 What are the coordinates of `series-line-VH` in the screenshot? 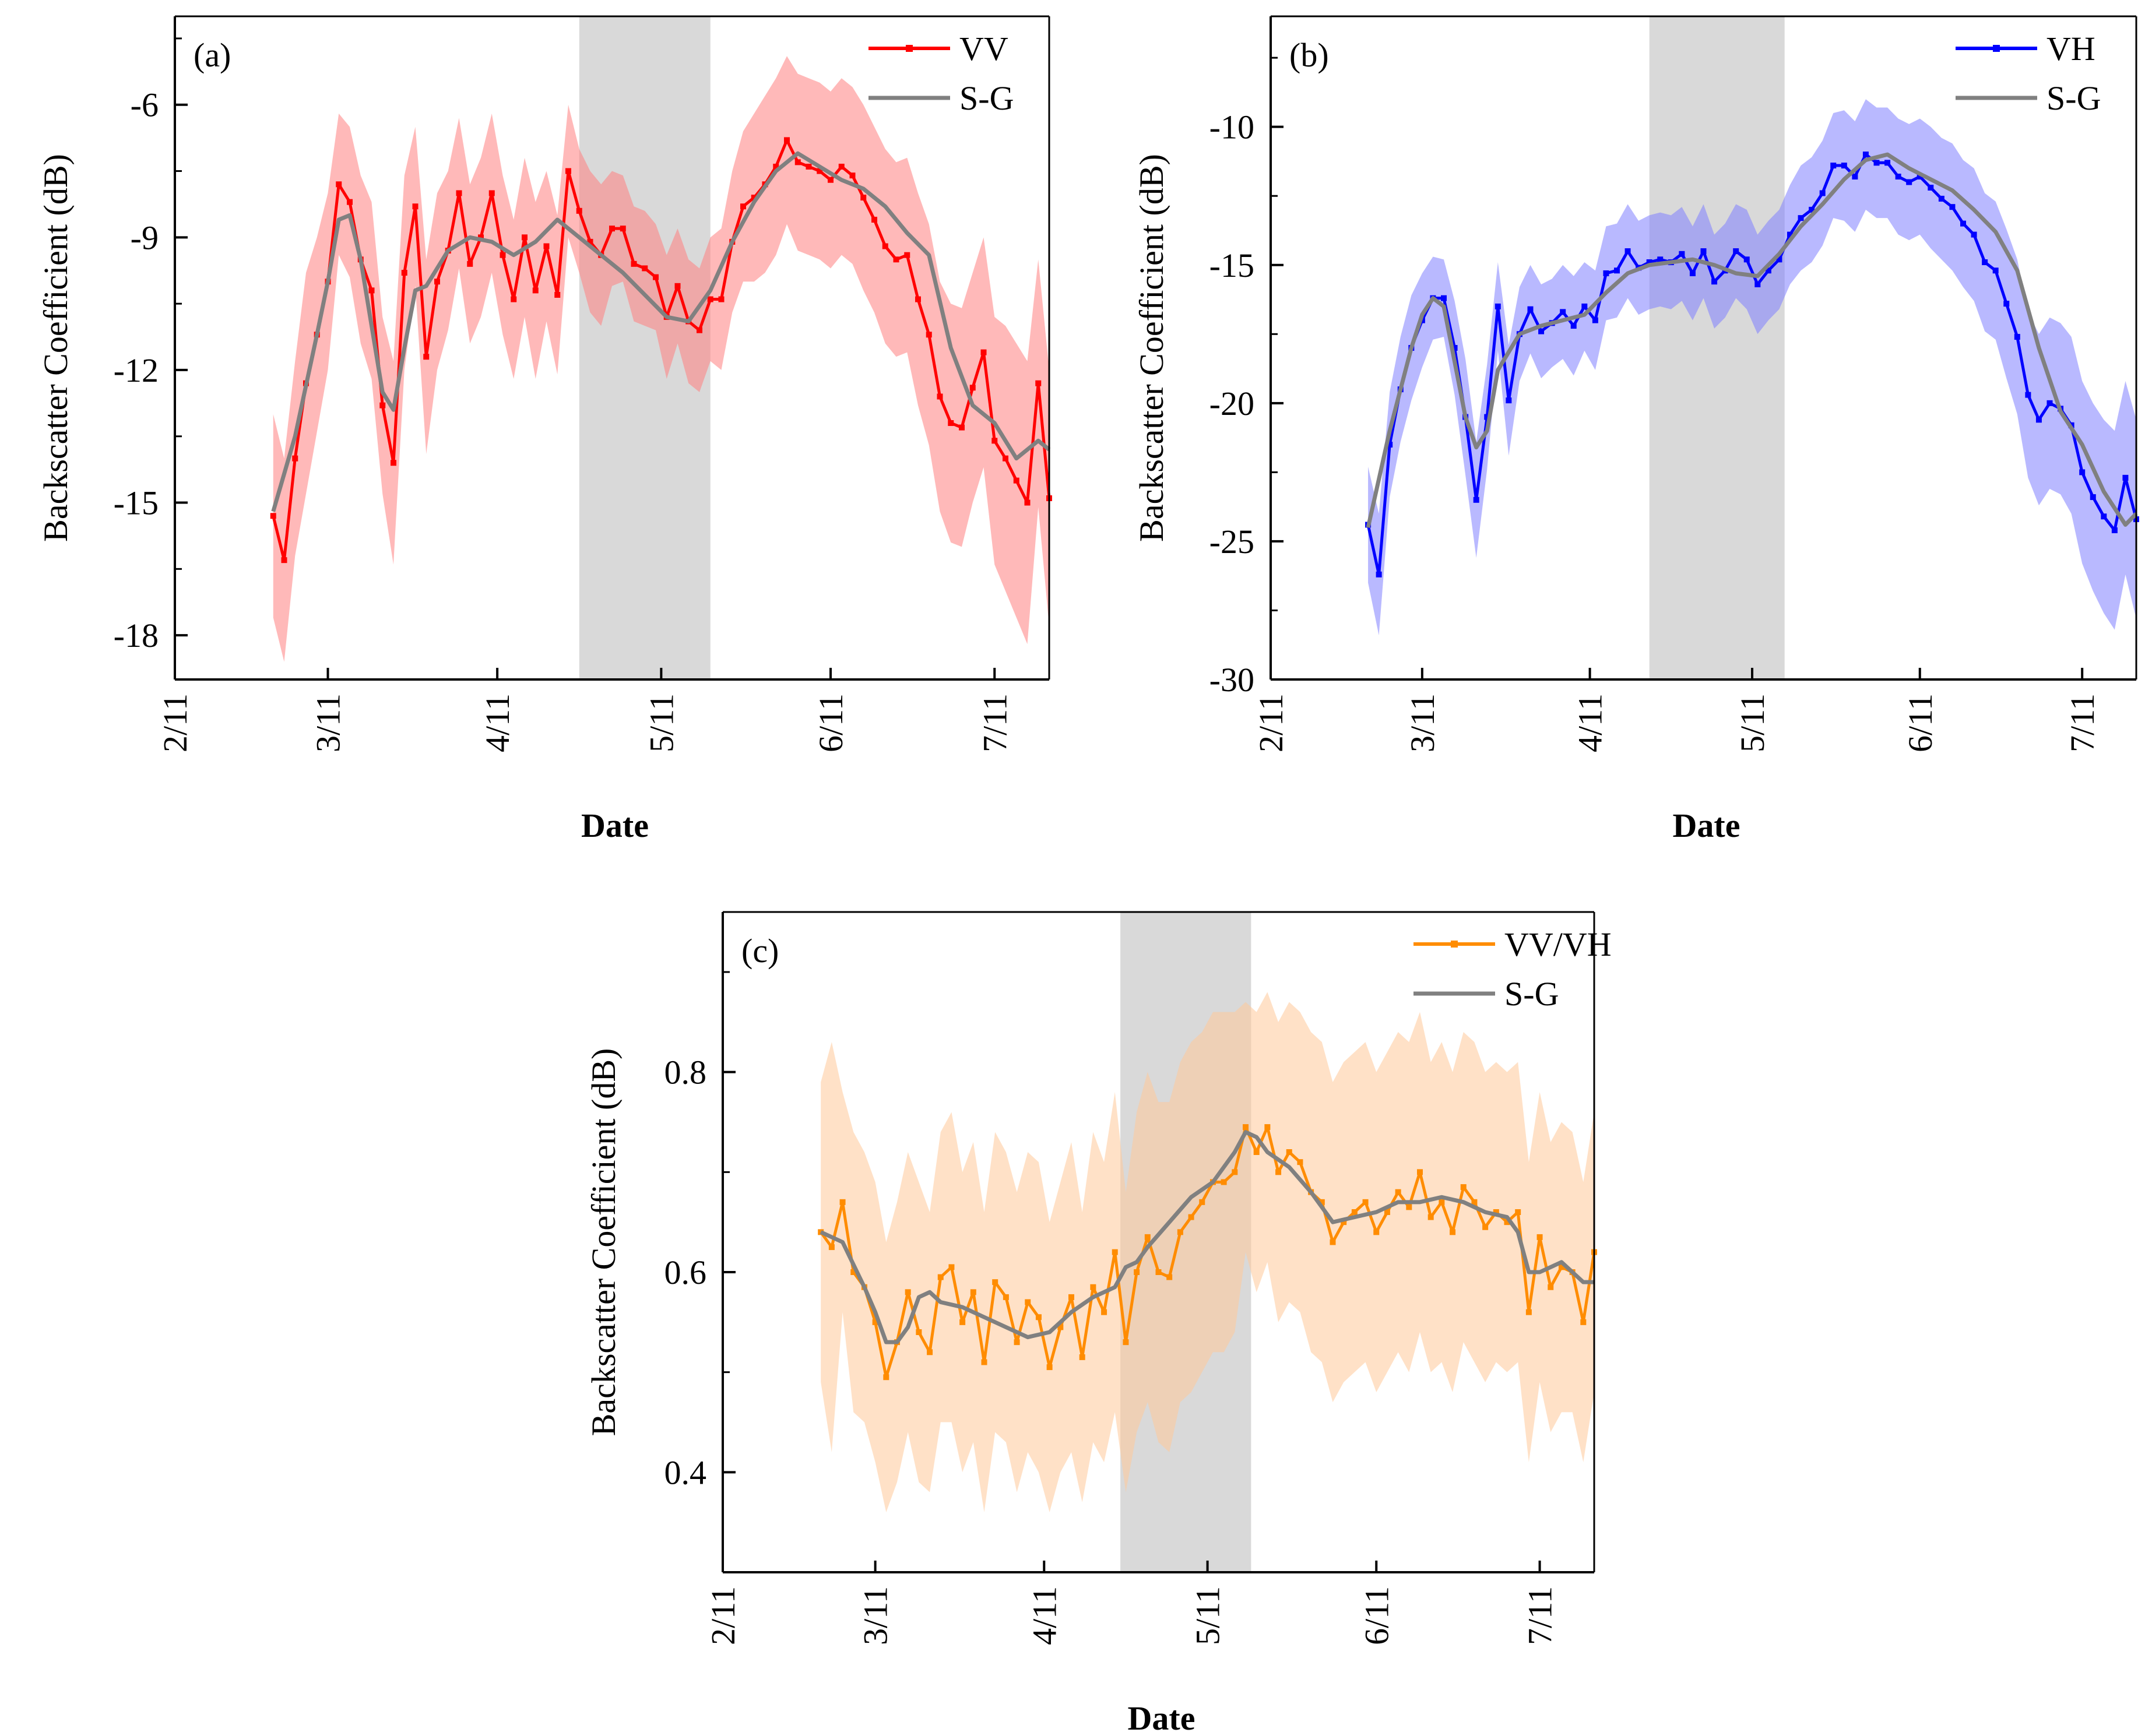 It's located at (1752, 364).